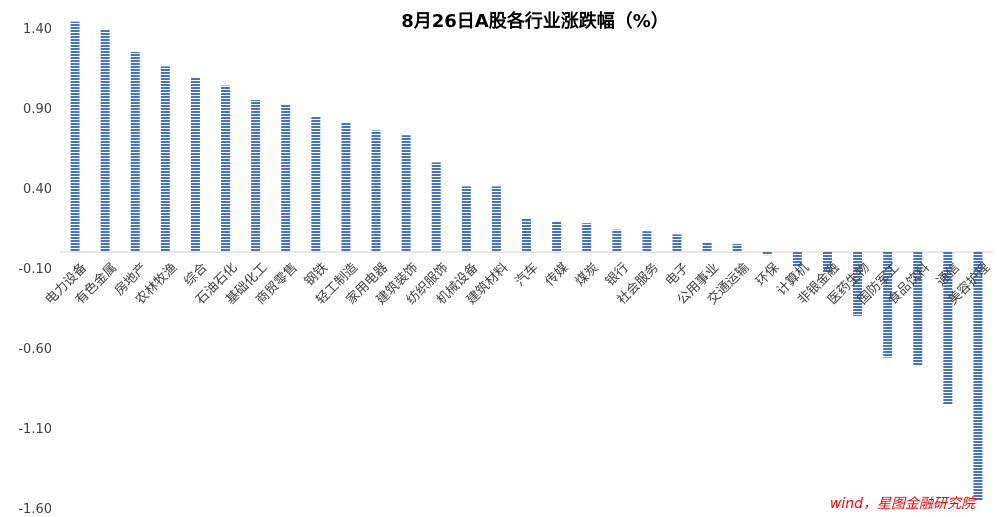 The image size is (997, 517). I want to click on bar-电子, so click(677, 243).